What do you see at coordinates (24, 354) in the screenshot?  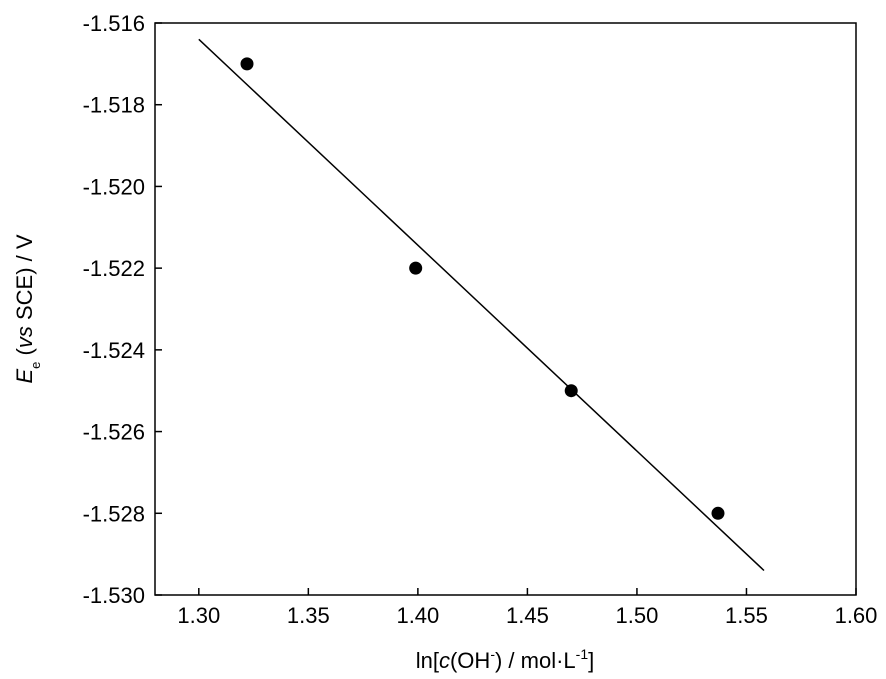 I see `y-label-part: (` at bounding box center [24, 354].